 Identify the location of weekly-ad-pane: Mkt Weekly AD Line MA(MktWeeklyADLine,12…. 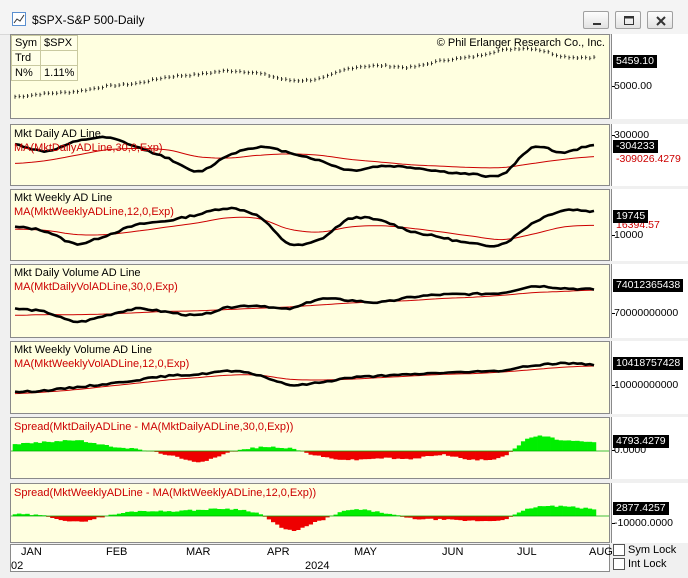
(310, 225).